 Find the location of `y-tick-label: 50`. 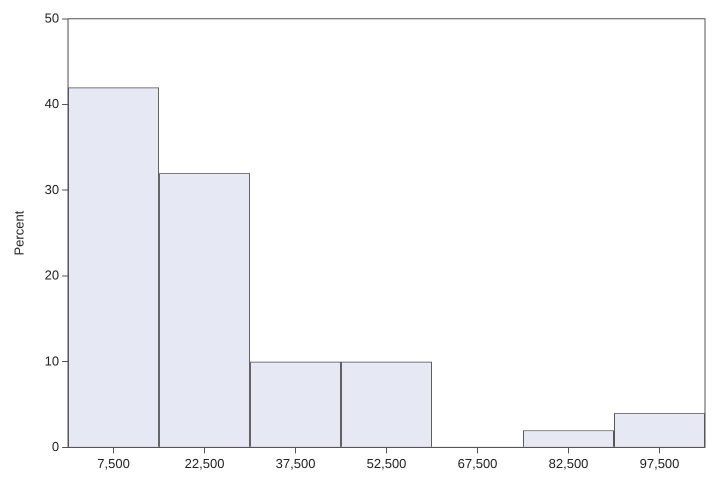

y-tick-label: 50 is located at coordinates (52, 18).